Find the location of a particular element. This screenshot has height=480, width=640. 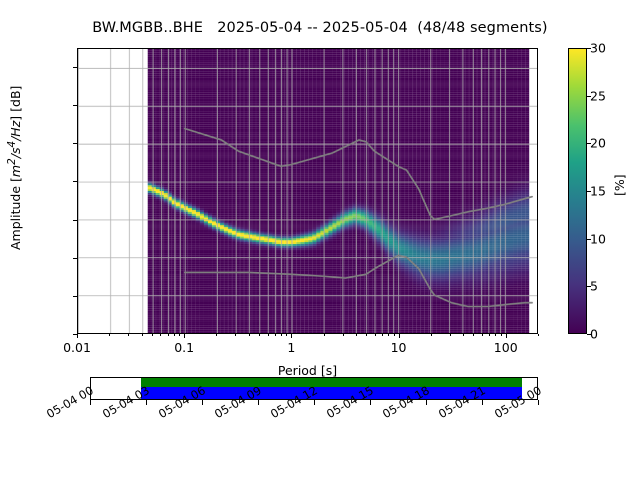

y-axis-label: Amplitude [m2/s4/Hz] [dB] is located at coordinates (15, 167).